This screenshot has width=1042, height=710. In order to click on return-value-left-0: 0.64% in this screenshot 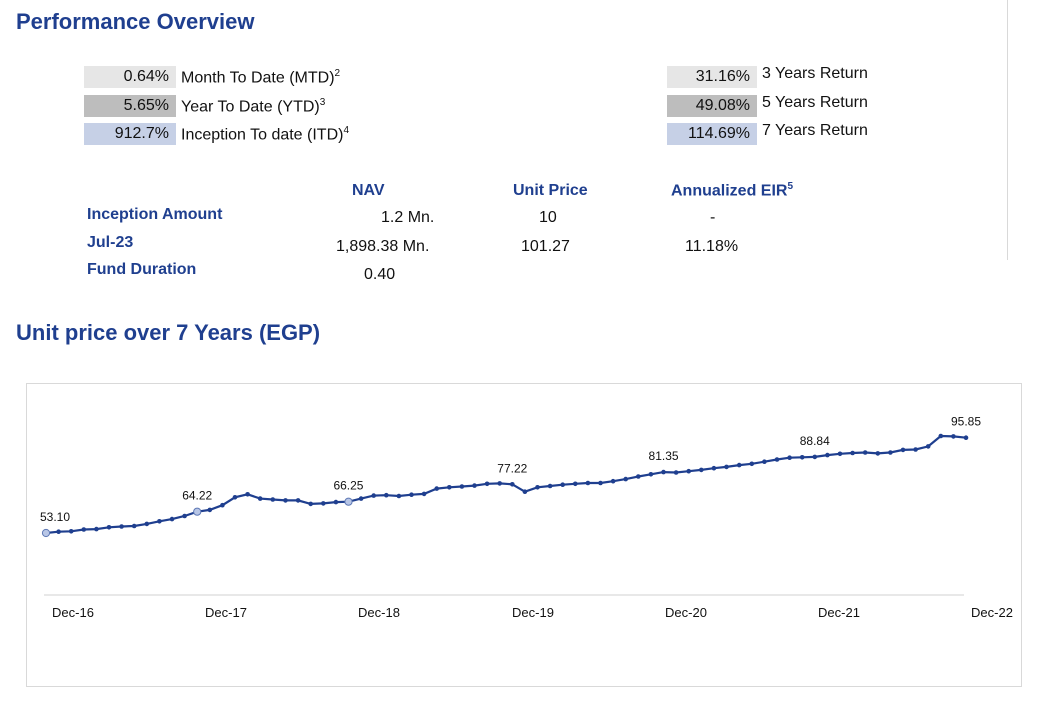, I will do `click(130, 77)`.